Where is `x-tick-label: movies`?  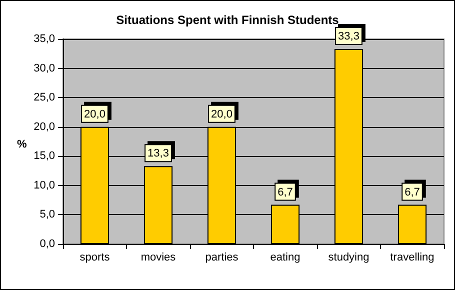
x-tick-label: movies is located at coordinates (158, 258).